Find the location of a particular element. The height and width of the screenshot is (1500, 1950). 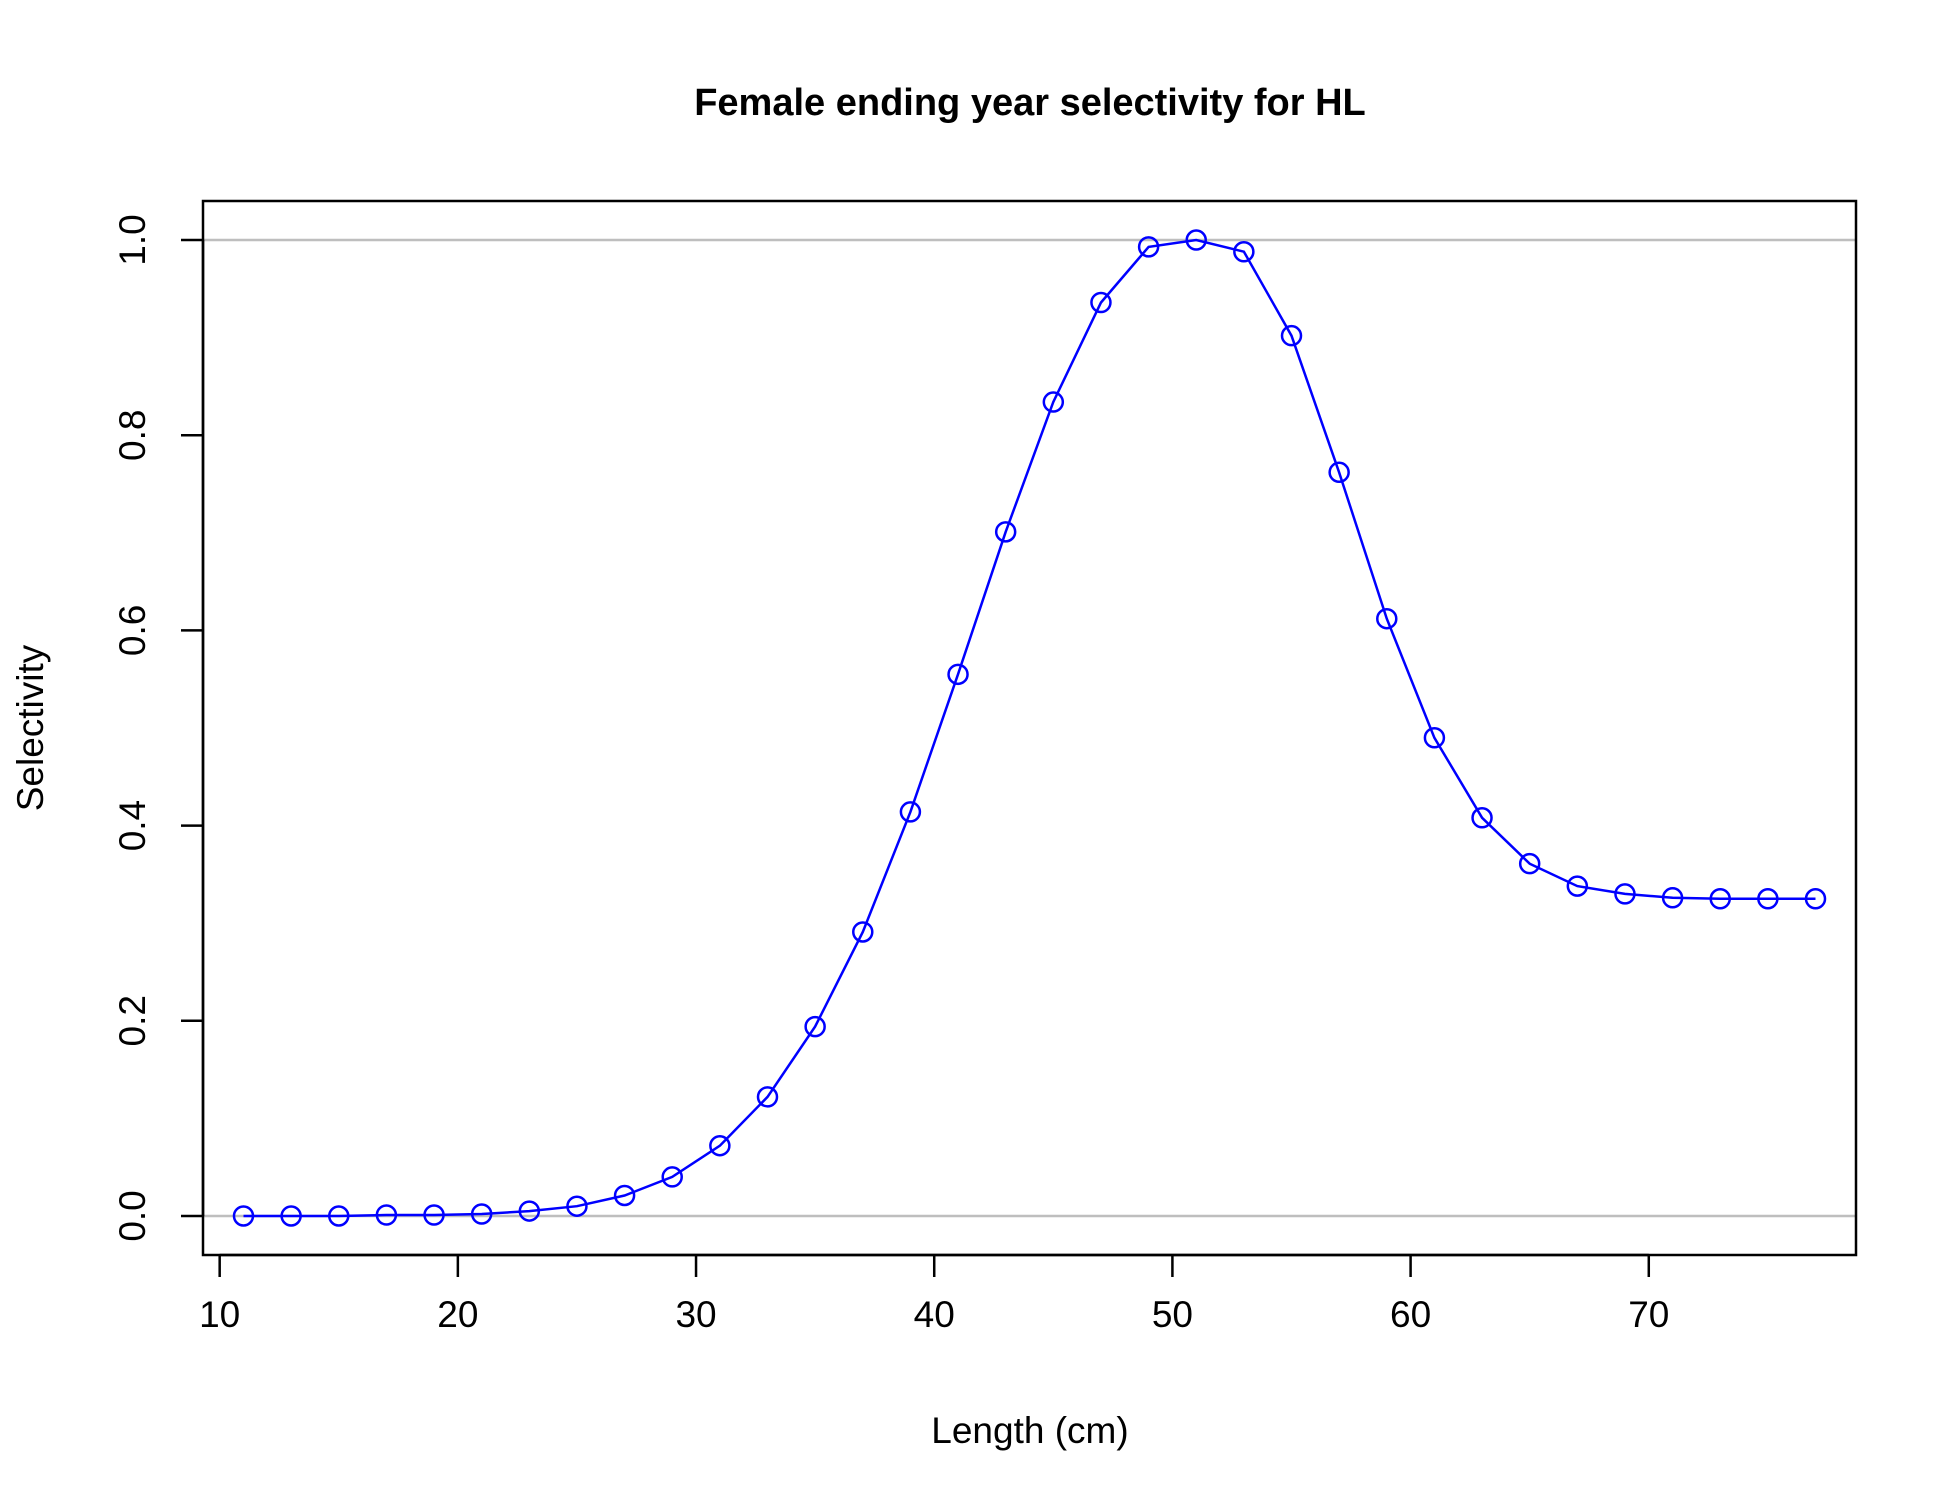

y-axis-label: Selectivity is located at coordinates (30, 727).